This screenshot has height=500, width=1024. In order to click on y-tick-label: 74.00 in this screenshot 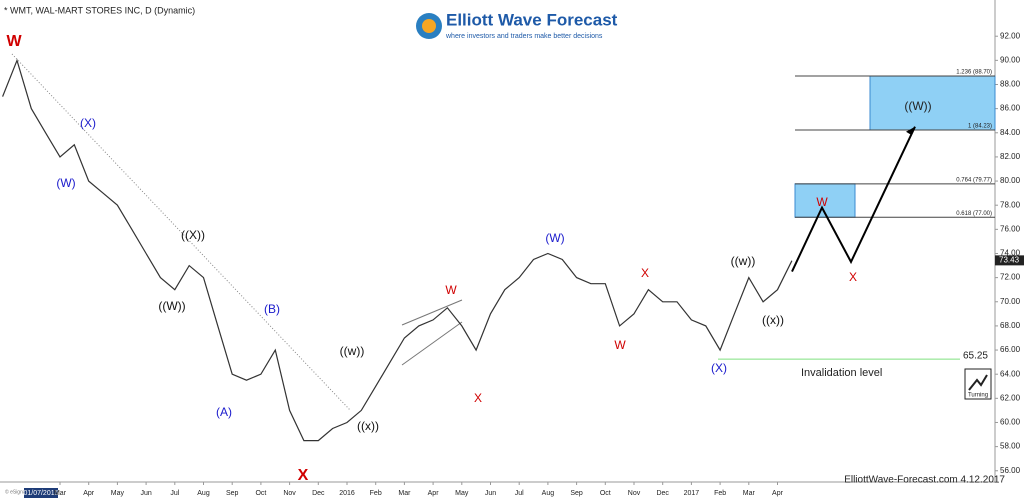, I will do `click(1010, 253)`.